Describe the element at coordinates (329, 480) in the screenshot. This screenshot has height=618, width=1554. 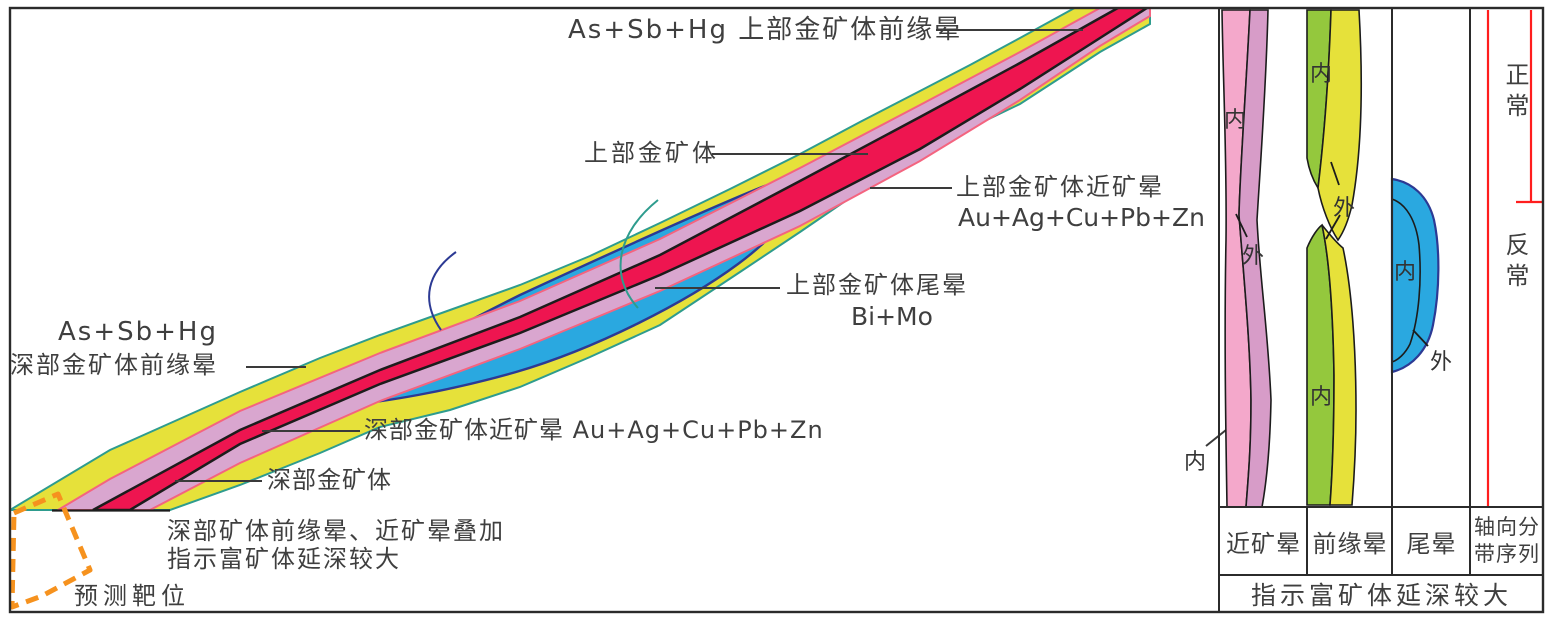
I see `label-deep-ore-body: 深部金矿体` at that location.